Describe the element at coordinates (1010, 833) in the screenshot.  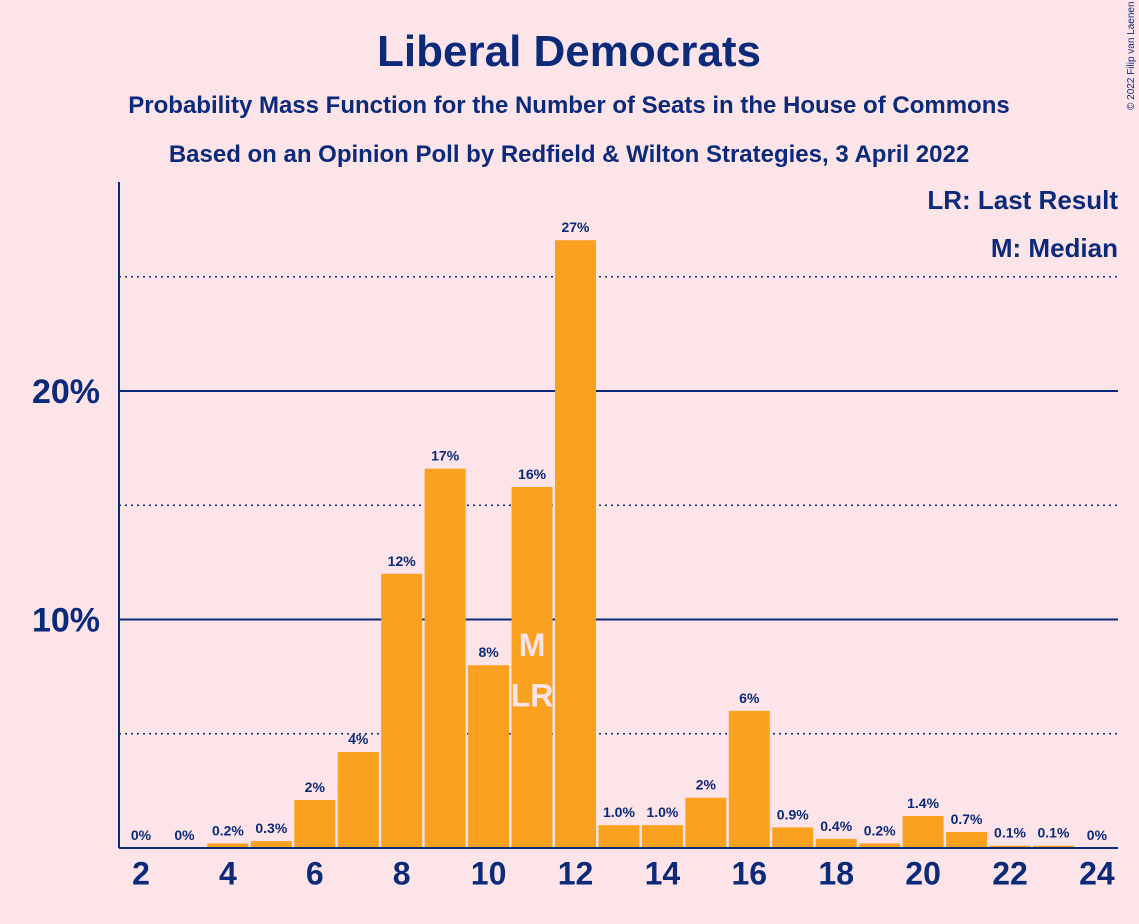
I see `bar-label-seat-22: 0.1%` at that location.